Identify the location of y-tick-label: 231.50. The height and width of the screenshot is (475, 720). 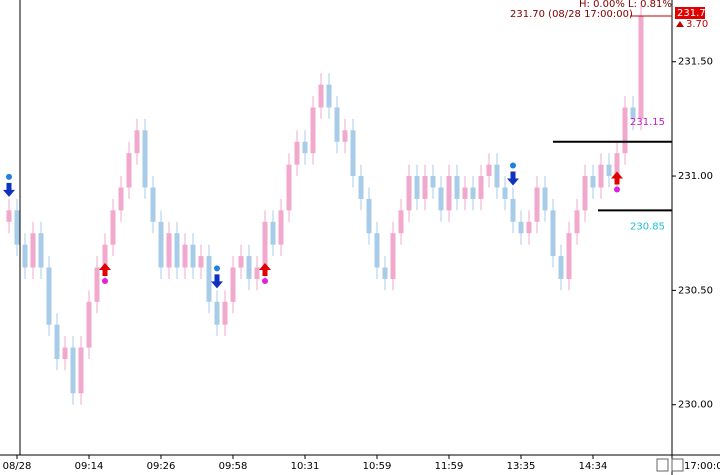
(695, 62).